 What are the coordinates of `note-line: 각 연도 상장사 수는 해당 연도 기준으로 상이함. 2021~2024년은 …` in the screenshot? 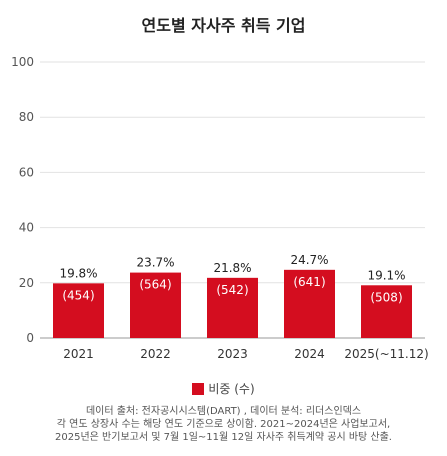 It's located at (223, 424).